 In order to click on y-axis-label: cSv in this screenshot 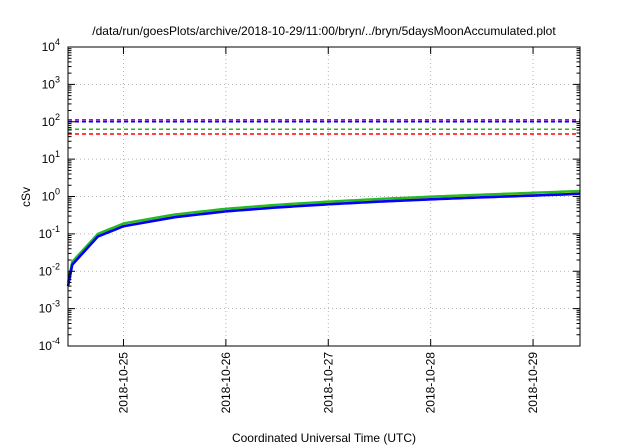, I will do `click(26, 197)`.